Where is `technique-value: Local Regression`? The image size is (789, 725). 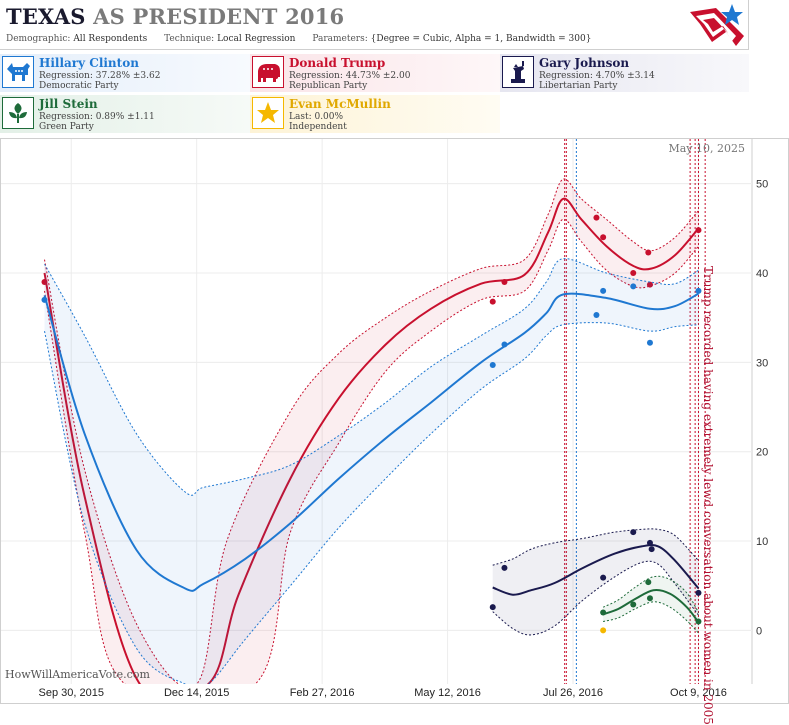 technique-value: Local Regression is located at coordinates (256, 39).